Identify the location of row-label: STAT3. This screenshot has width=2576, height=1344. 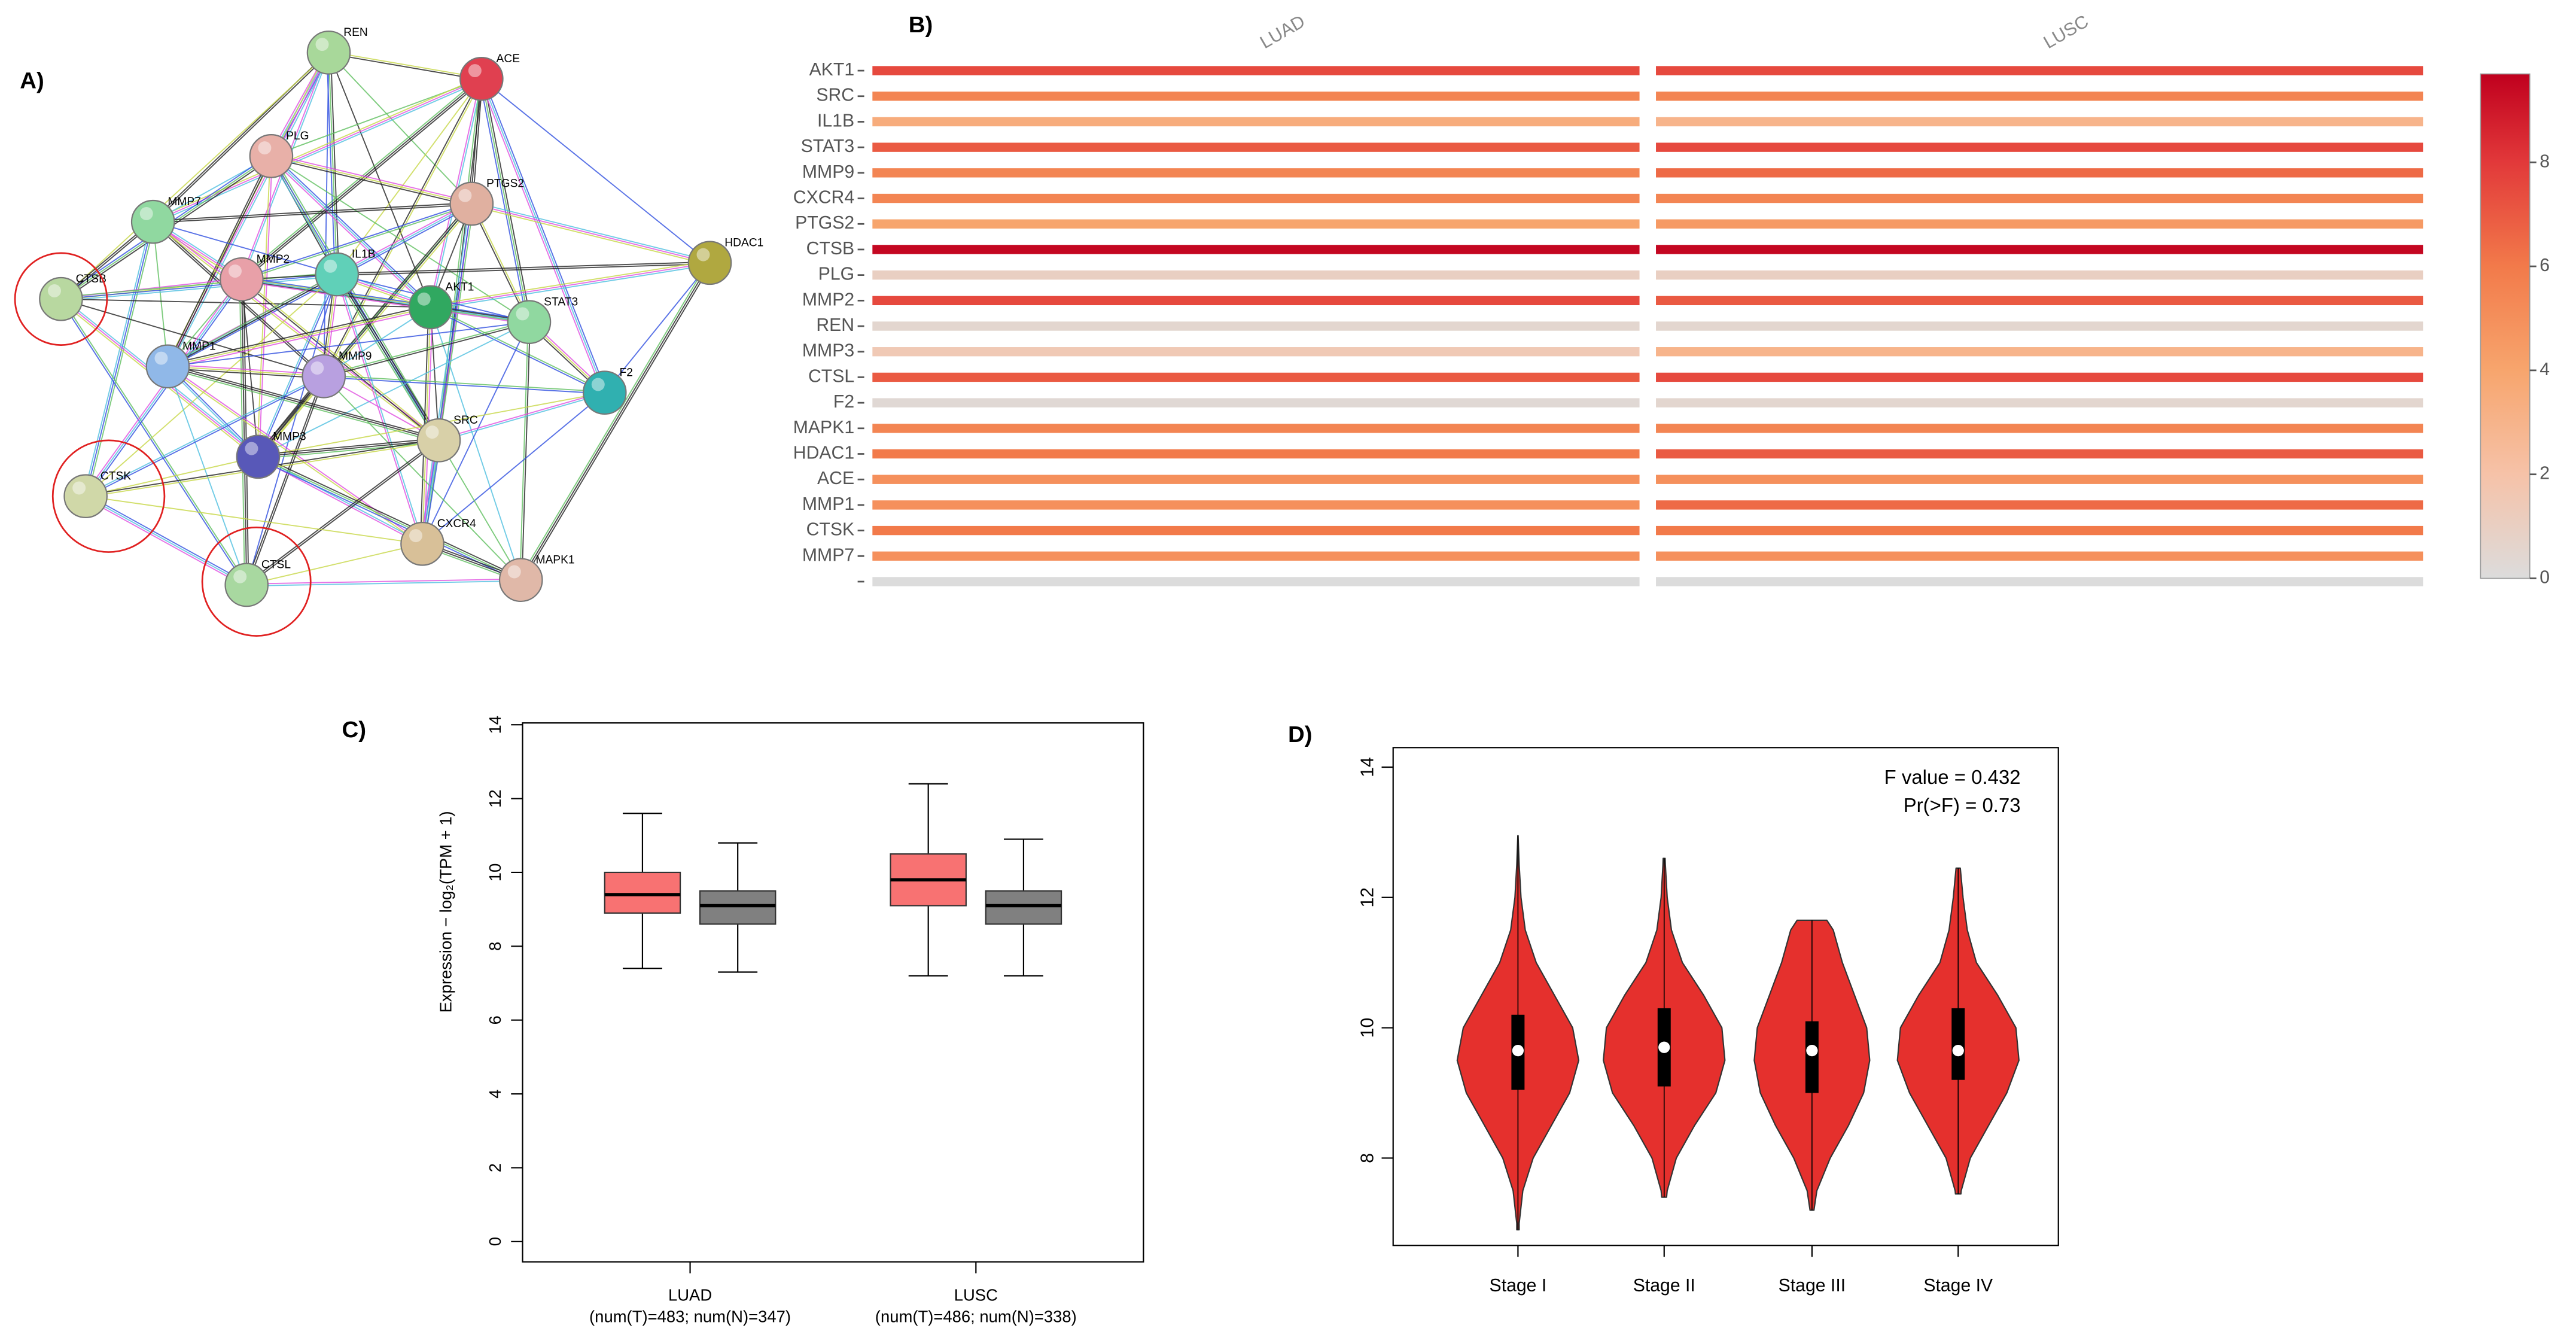
(827, 146).